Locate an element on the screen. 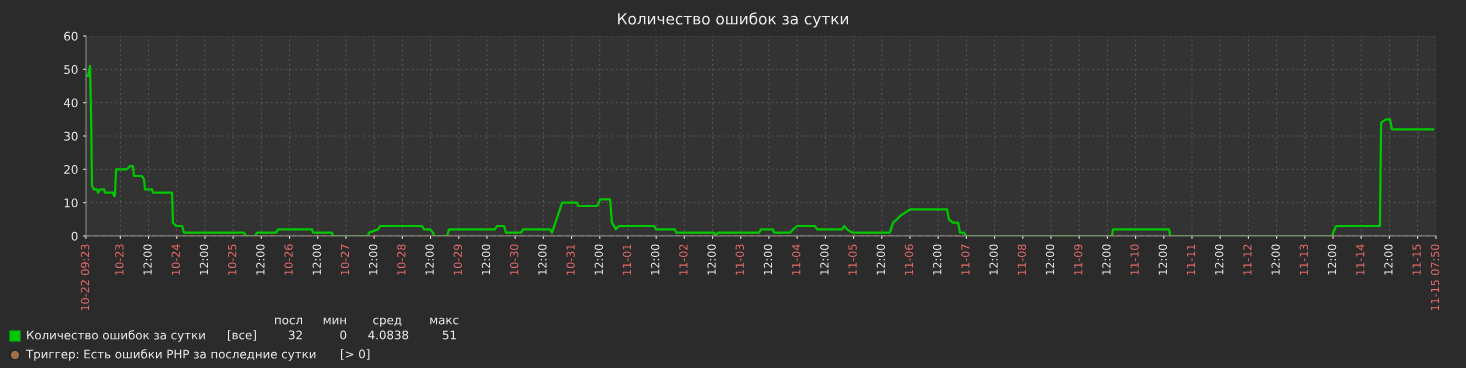 The width and height of the screenshot is (1466, 368). x-tick-label: 11-02 is located at coordinates (683, 259).